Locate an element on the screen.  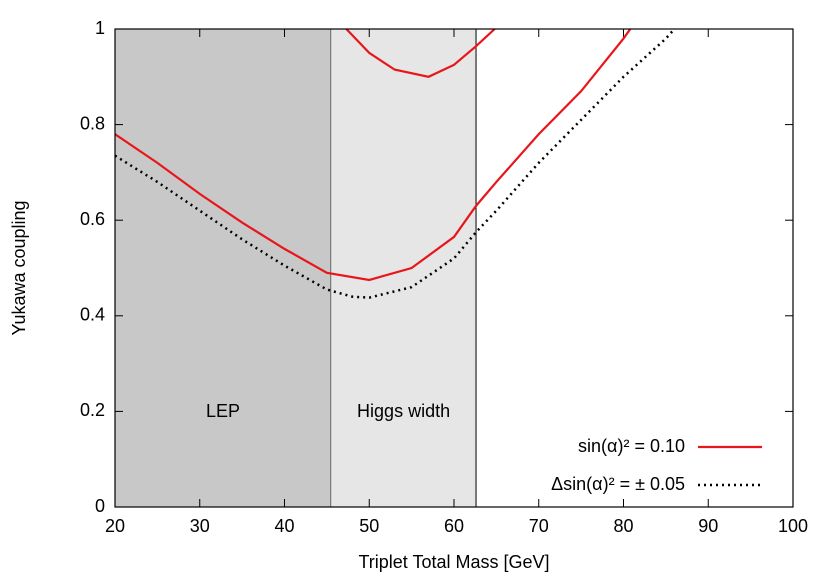
y-tick-label: 0.8 is located at coordinates (92, 123).